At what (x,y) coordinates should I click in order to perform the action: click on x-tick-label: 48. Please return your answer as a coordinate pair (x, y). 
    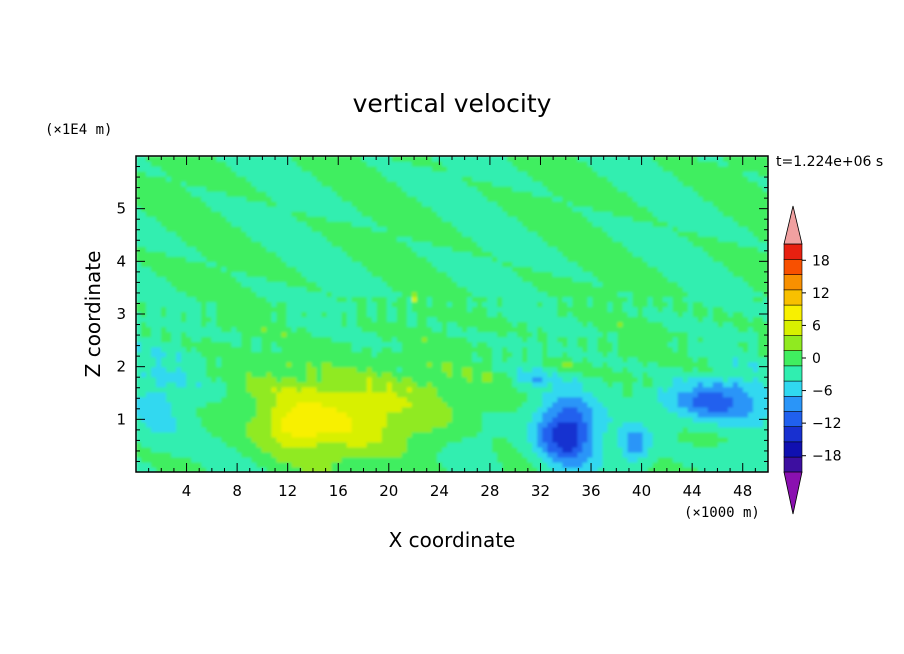
    Looking at the image, I should click on (742, 491).